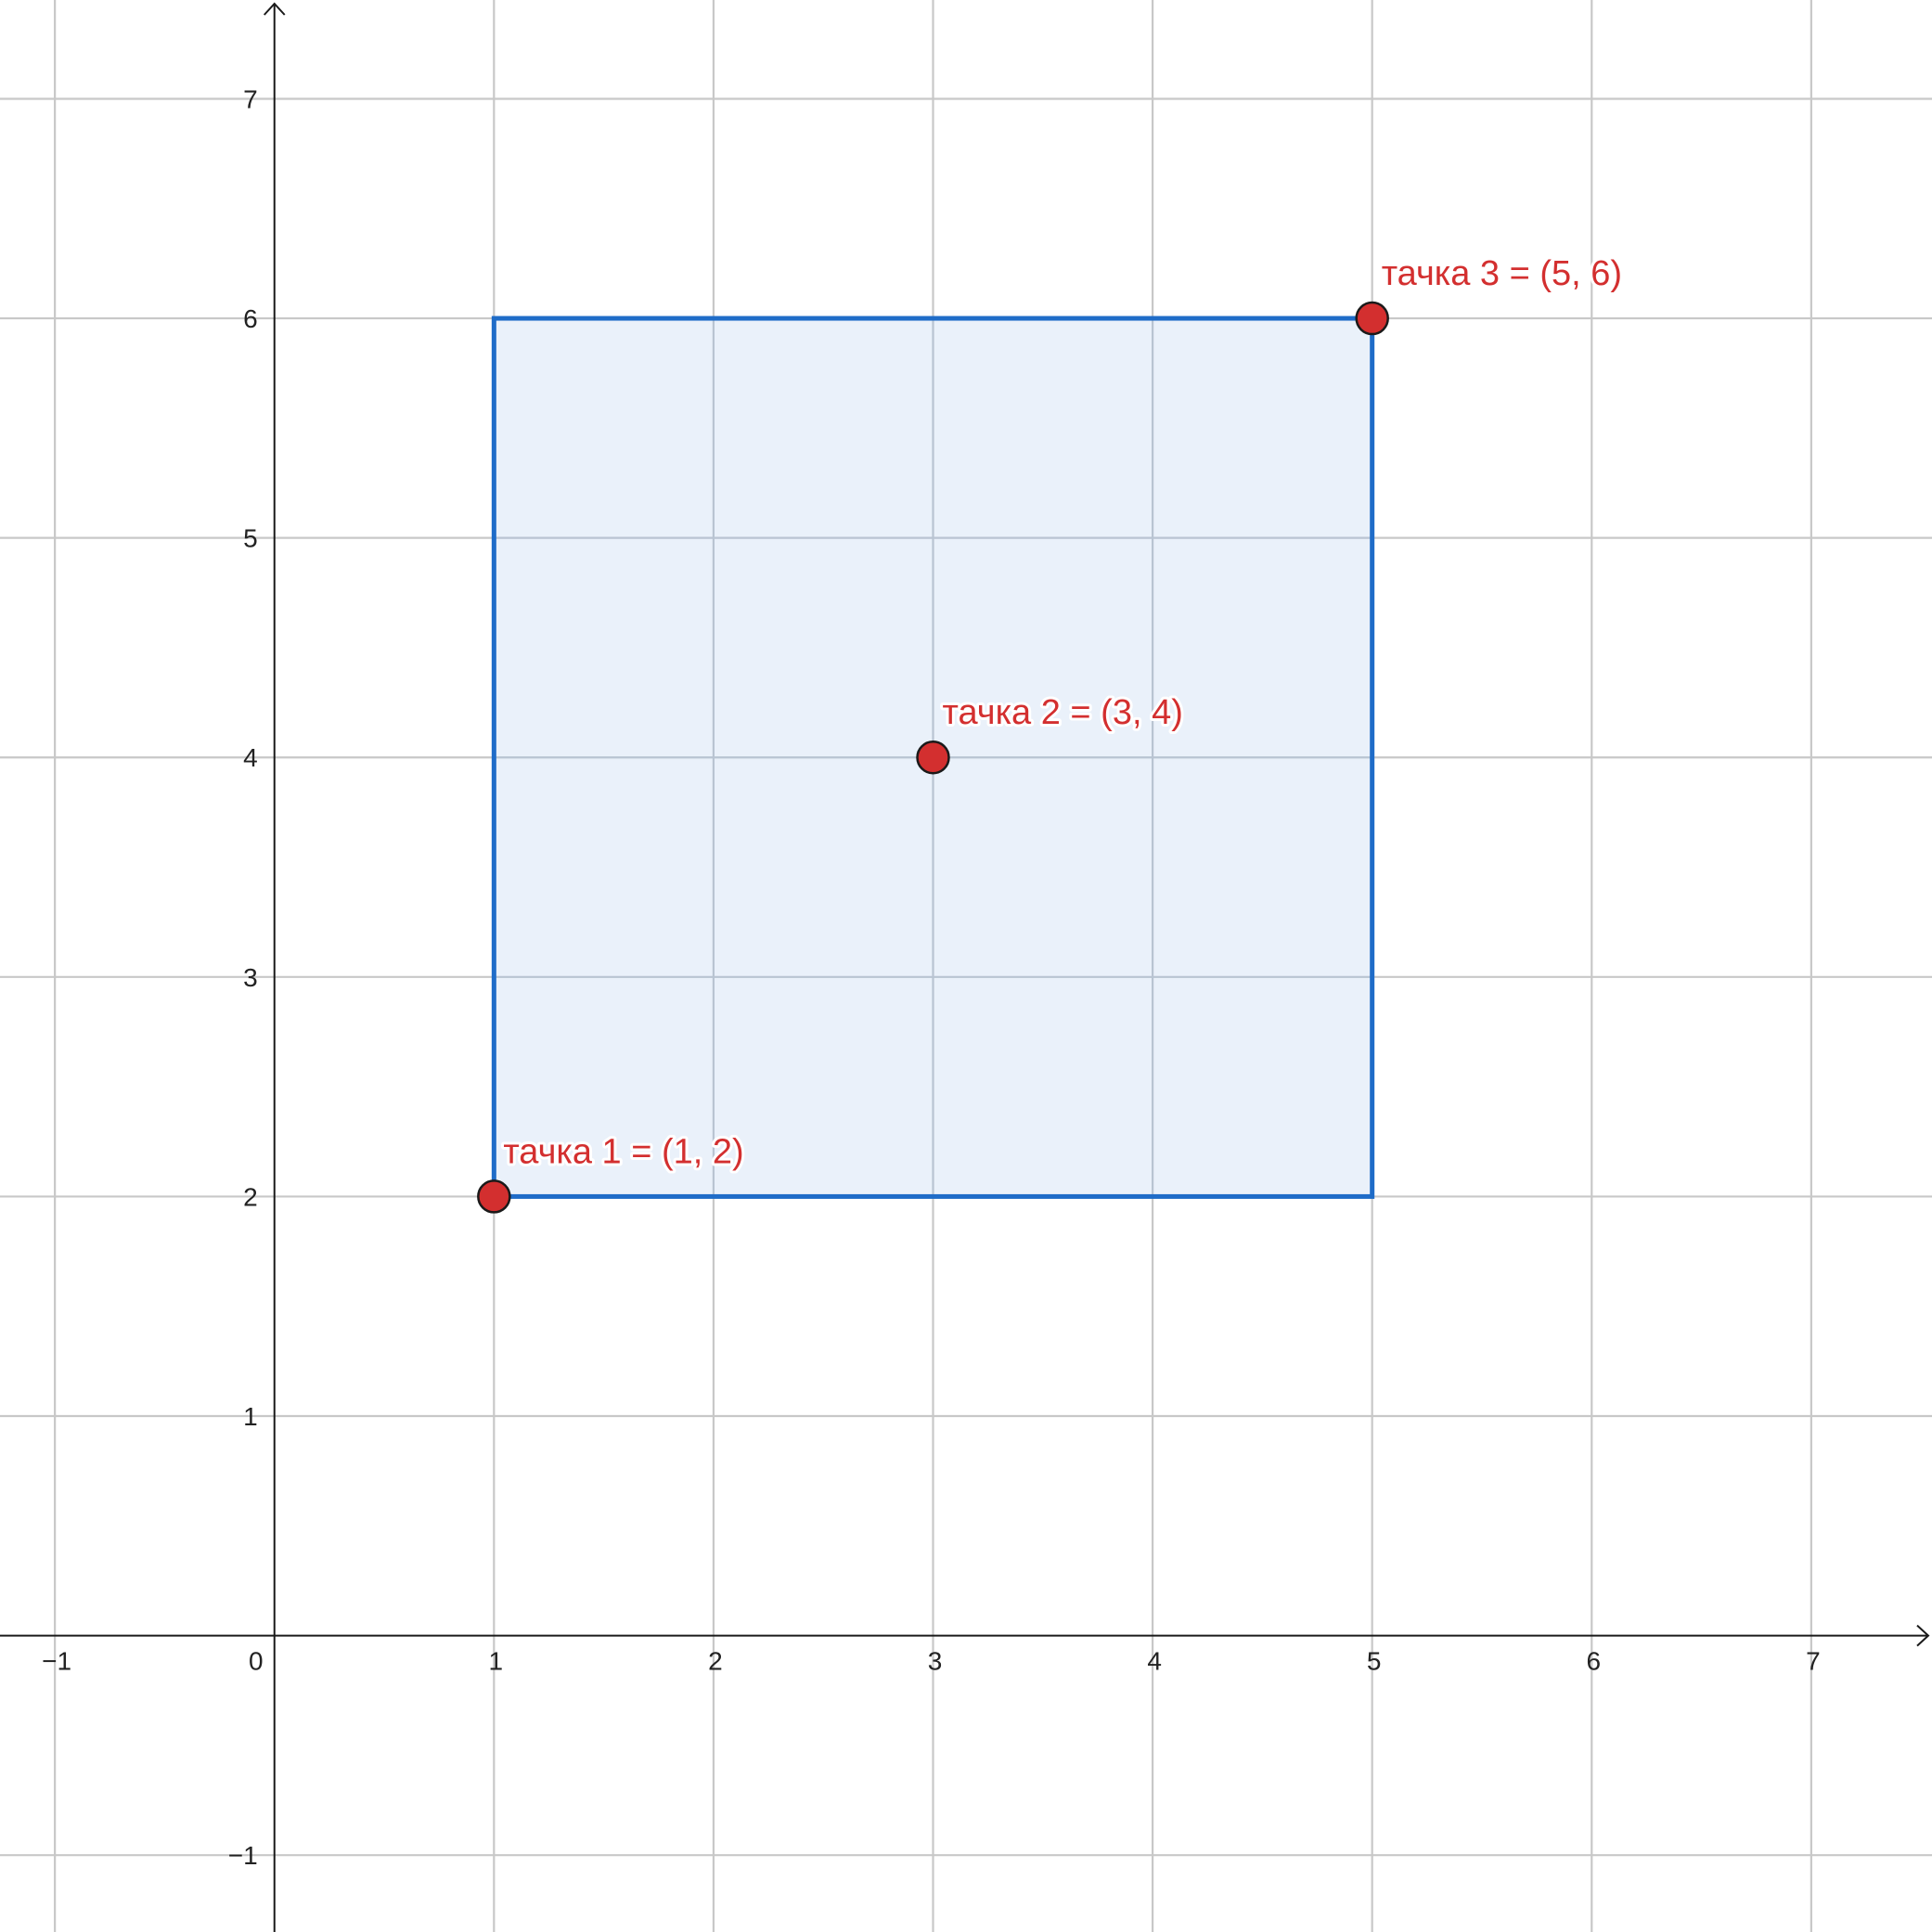  I want to click on x-tick-label: 5, so click(1374, 1661).